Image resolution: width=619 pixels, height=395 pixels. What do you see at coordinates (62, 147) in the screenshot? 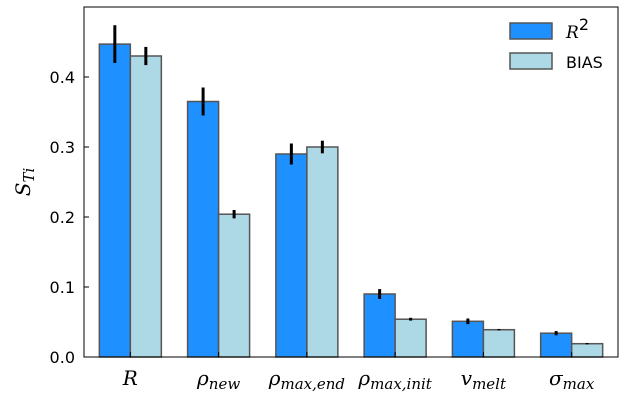
I see `y-tick-label: 0.3` at bounding box center [62, 147].